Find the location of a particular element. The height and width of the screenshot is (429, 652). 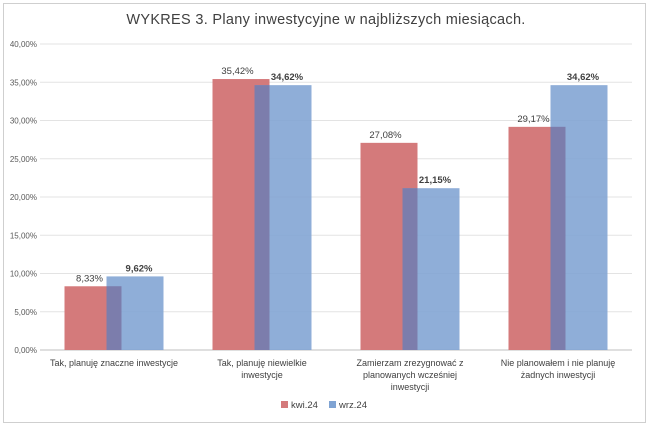

category-label: Tak, planuję znaczne inwestycje is located at coordinates (114, 363).